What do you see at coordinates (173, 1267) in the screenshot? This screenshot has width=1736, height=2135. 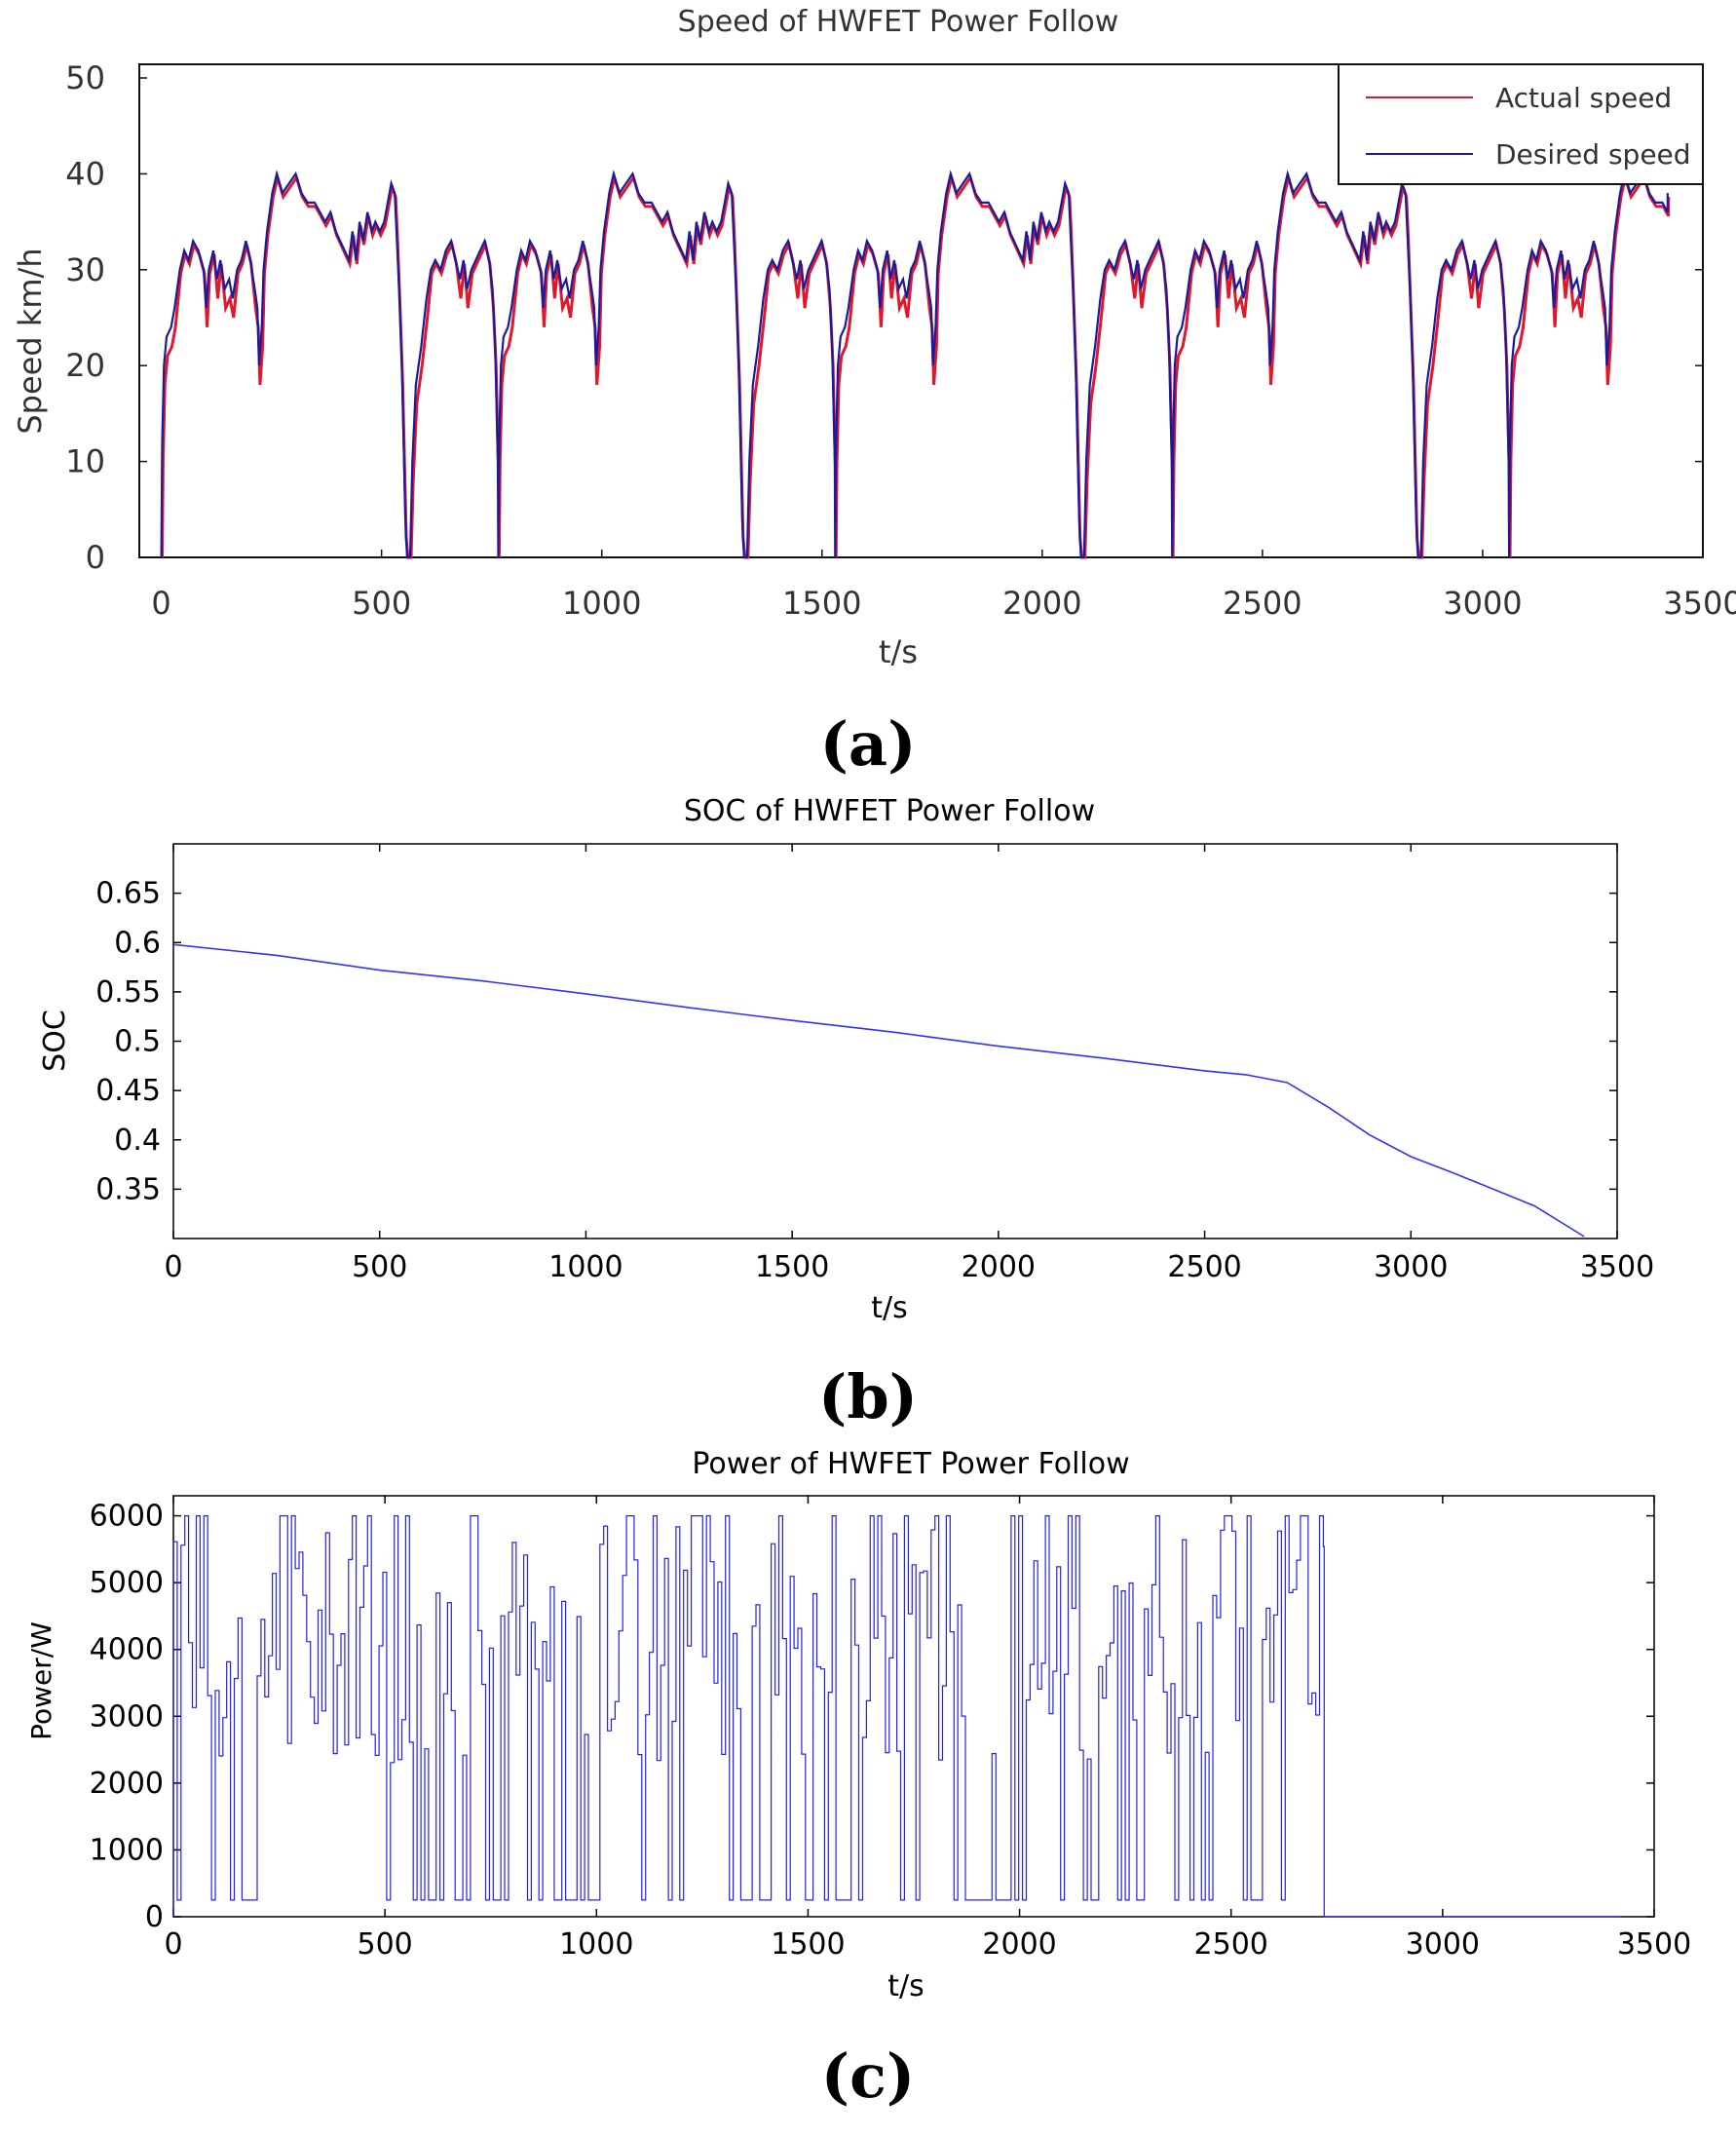 I see `soc-xtick-label: 0` at bounding box center [173, 1267].